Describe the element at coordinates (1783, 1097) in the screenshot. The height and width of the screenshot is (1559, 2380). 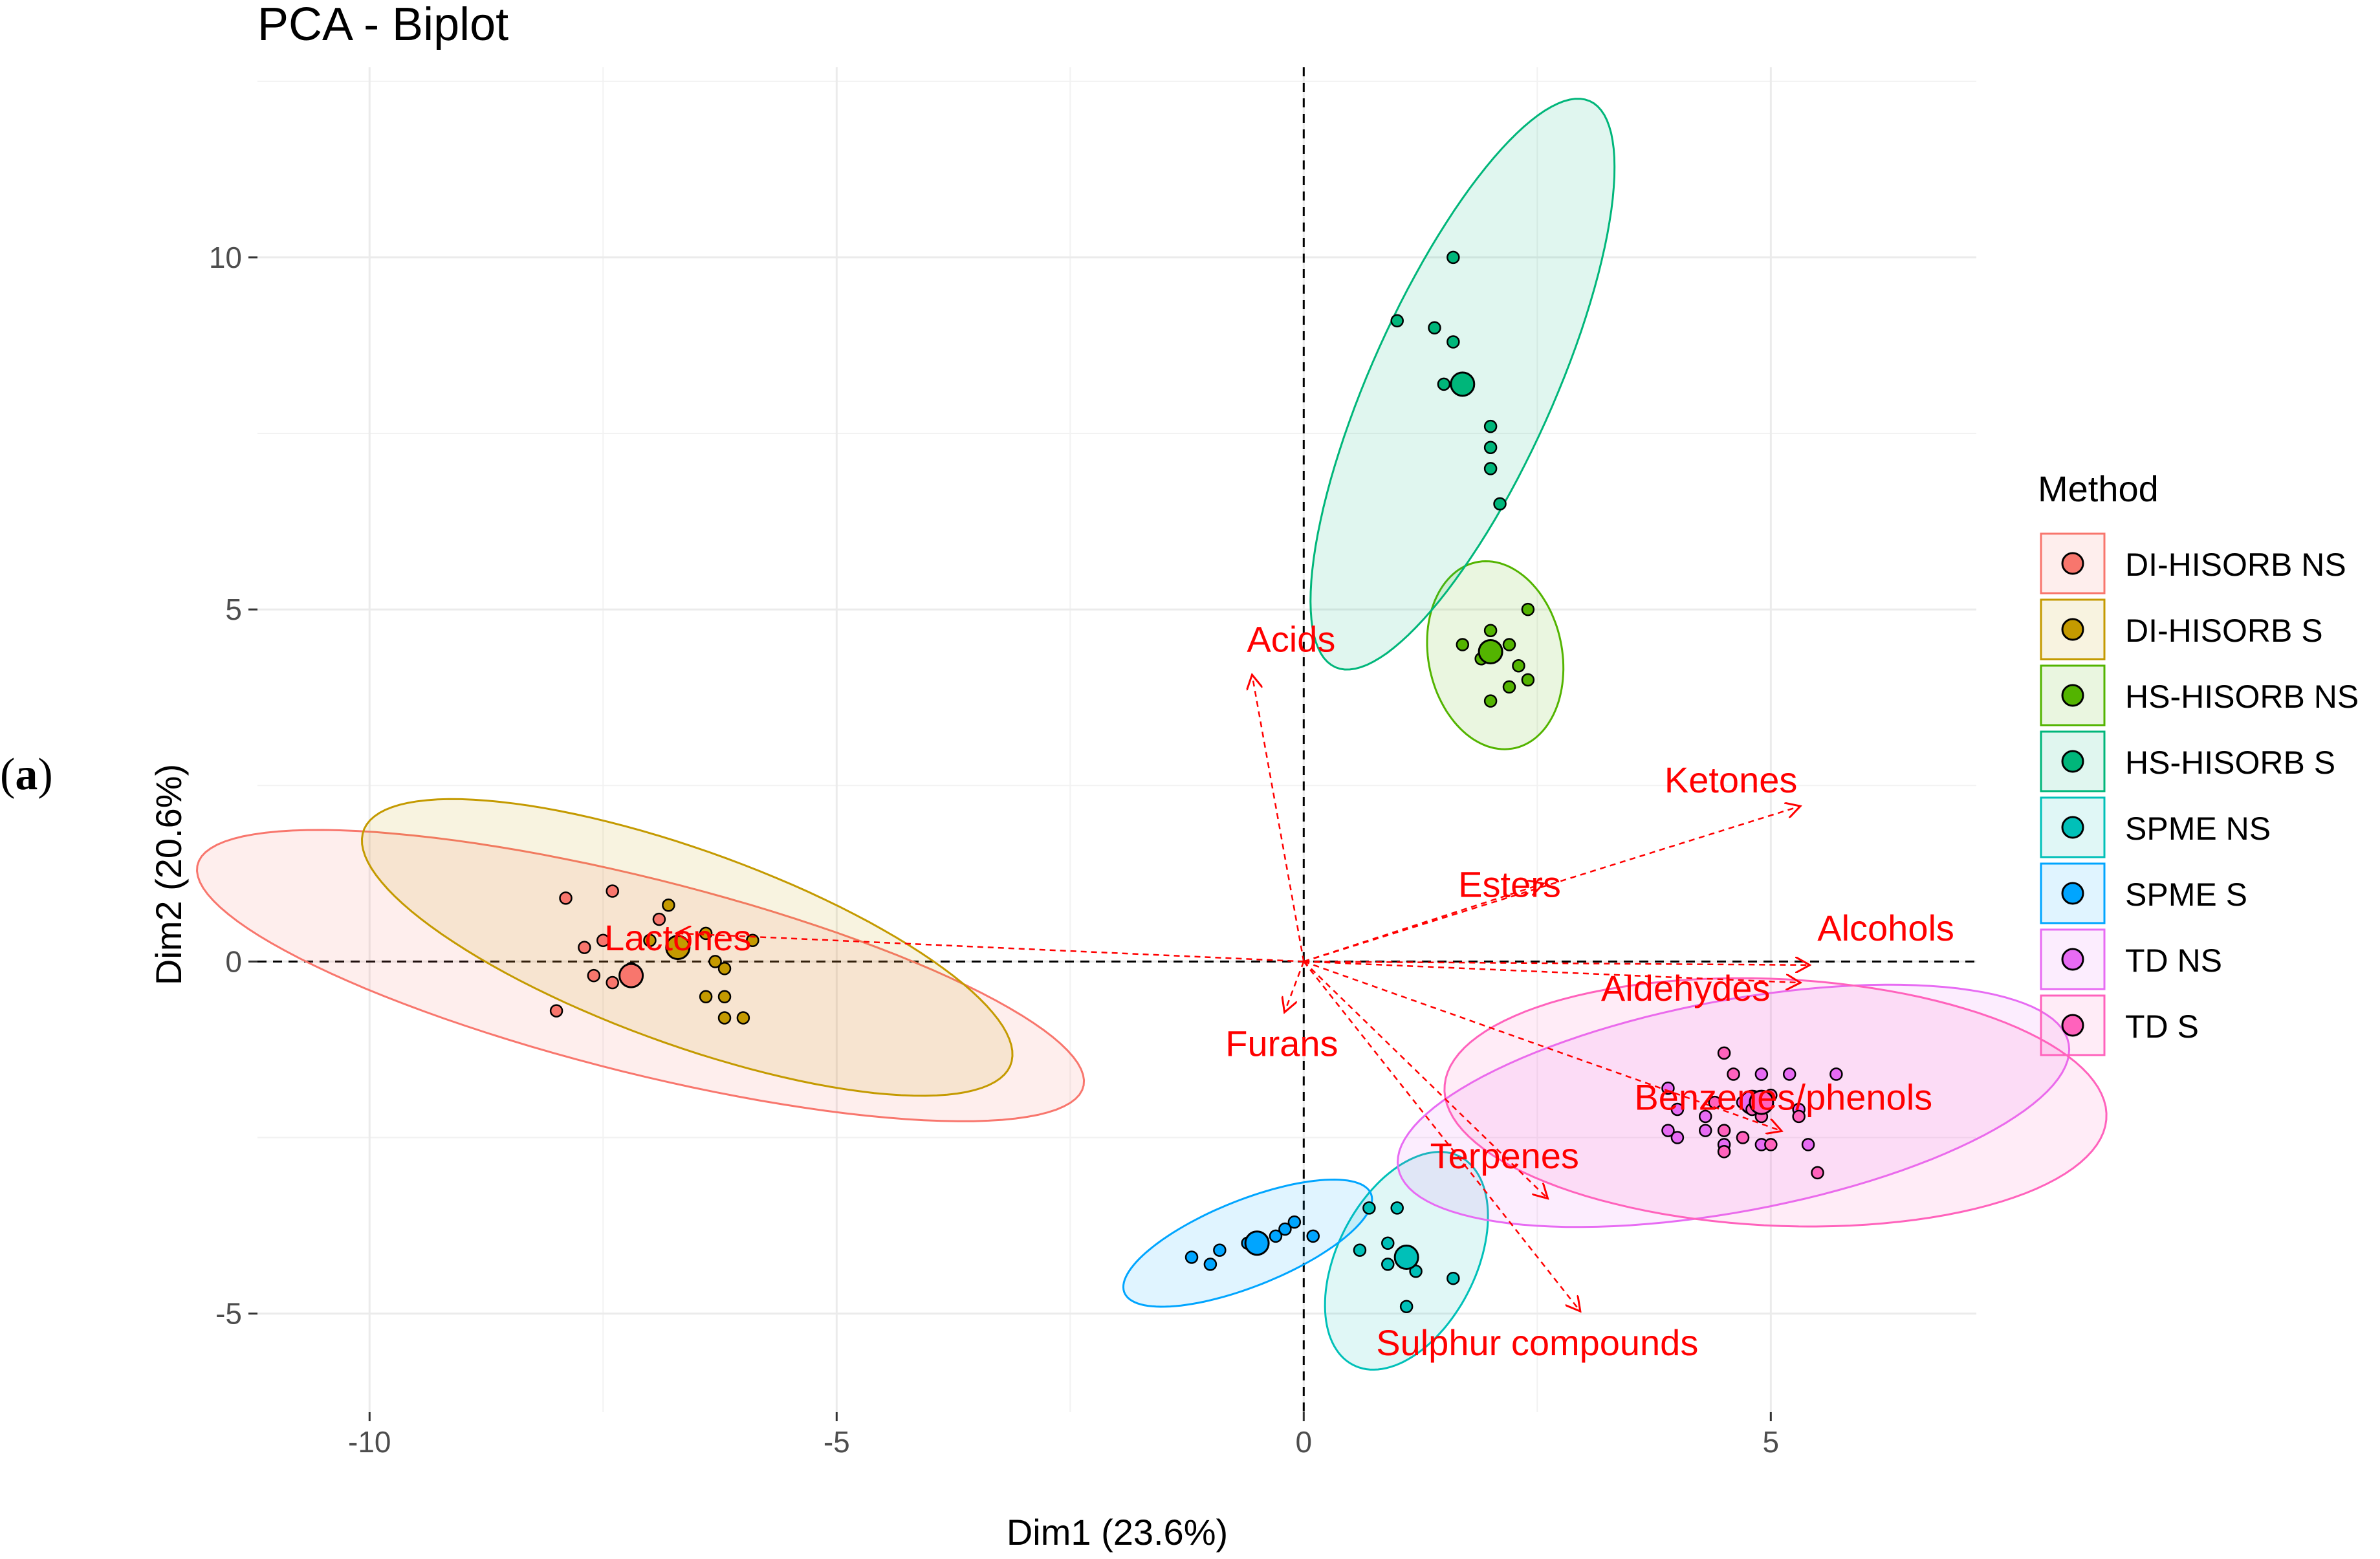
I see `label-benzenes-phenols: Benzenes/phenols` at that location.